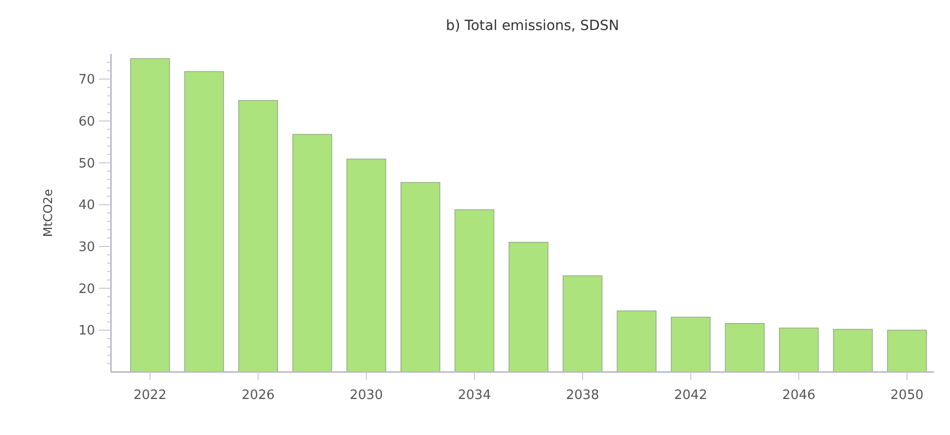  Describe the element at coordinates (86, 80) in the screenshot. I see `y-tick-label: 70` at that location.